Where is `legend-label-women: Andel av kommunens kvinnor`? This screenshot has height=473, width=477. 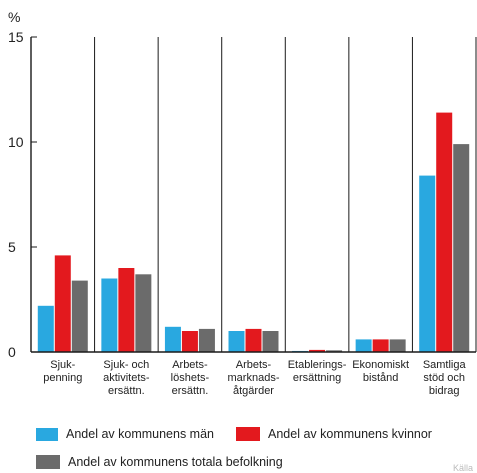 legend-label-women: Andel av kommunens kvinnor is located at coordinates (350, 434).